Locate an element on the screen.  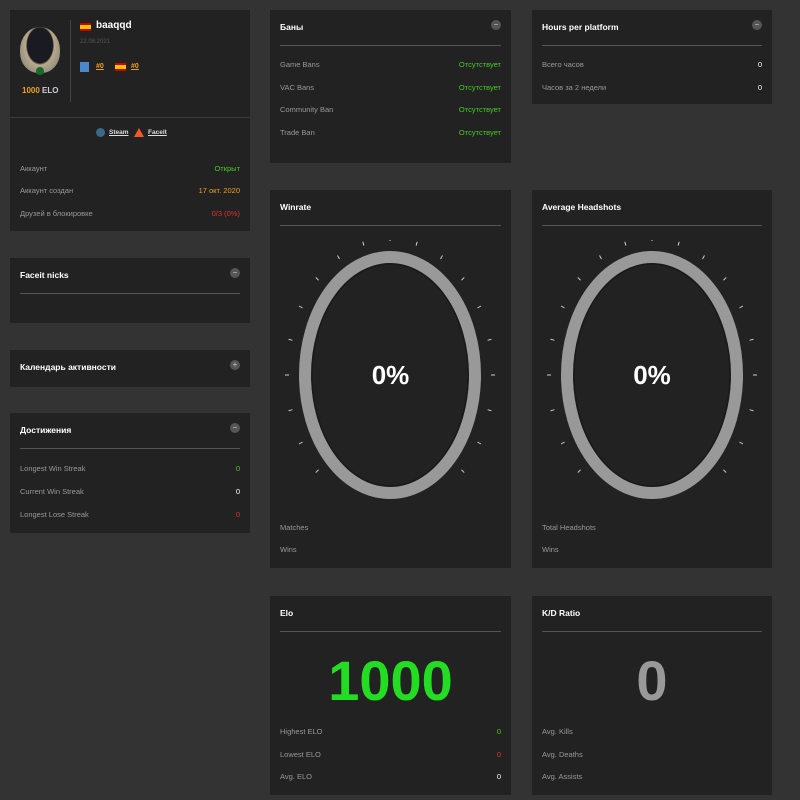
kd-row: Avg. Assists is located at coordinates (652, 779).